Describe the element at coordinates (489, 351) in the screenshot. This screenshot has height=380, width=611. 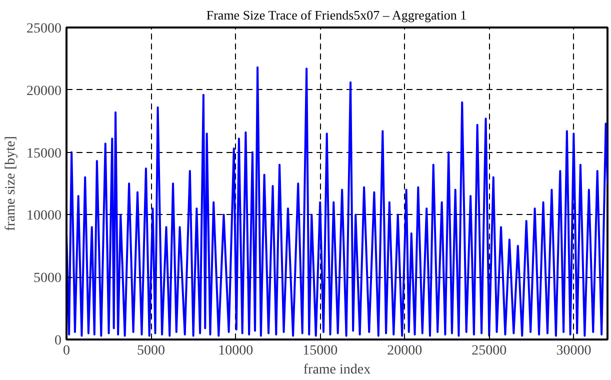
I see `x-tick-label: 25000` at that location.